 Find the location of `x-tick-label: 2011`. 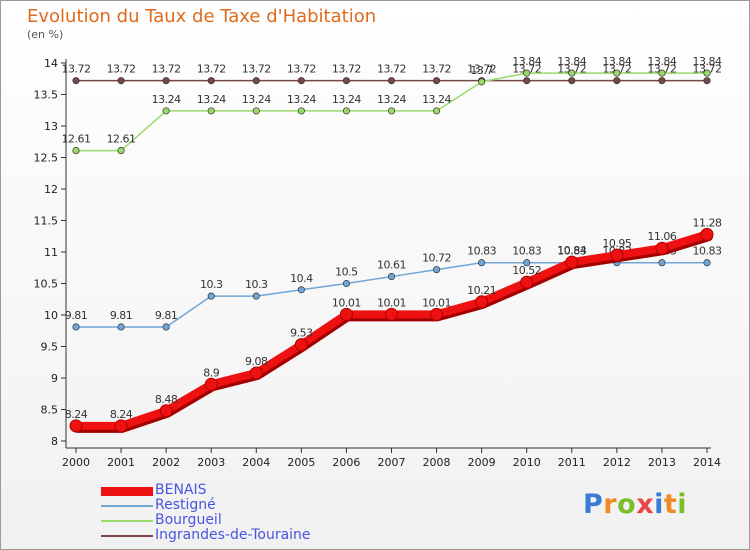

x-tick-label: 2011 is located at coordinates (572, 462).